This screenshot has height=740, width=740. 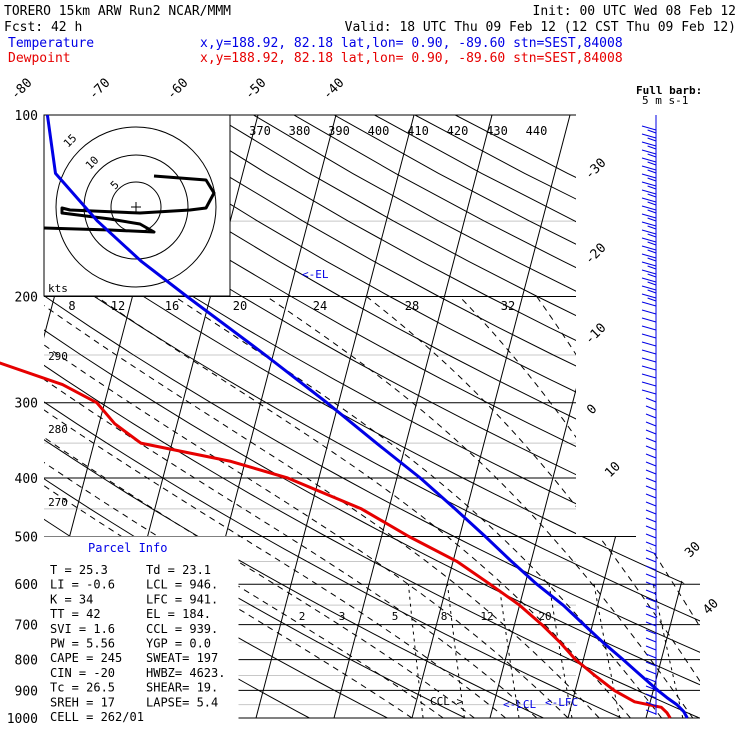 I want to click on legend-dewpoint: Dewpoint, so click(x=39, y=58).